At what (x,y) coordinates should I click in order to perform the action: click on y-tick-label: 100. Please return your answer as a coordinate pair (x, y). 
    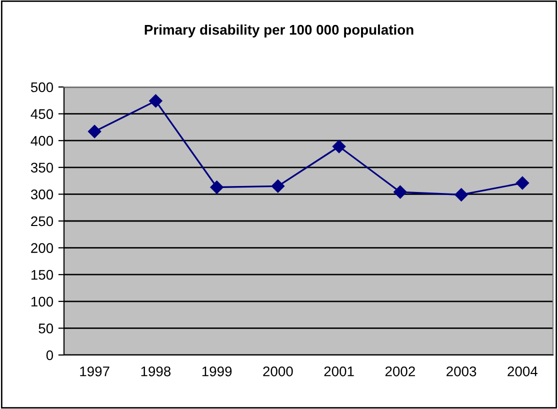
    Looking at the image, I should click on (42, 301).